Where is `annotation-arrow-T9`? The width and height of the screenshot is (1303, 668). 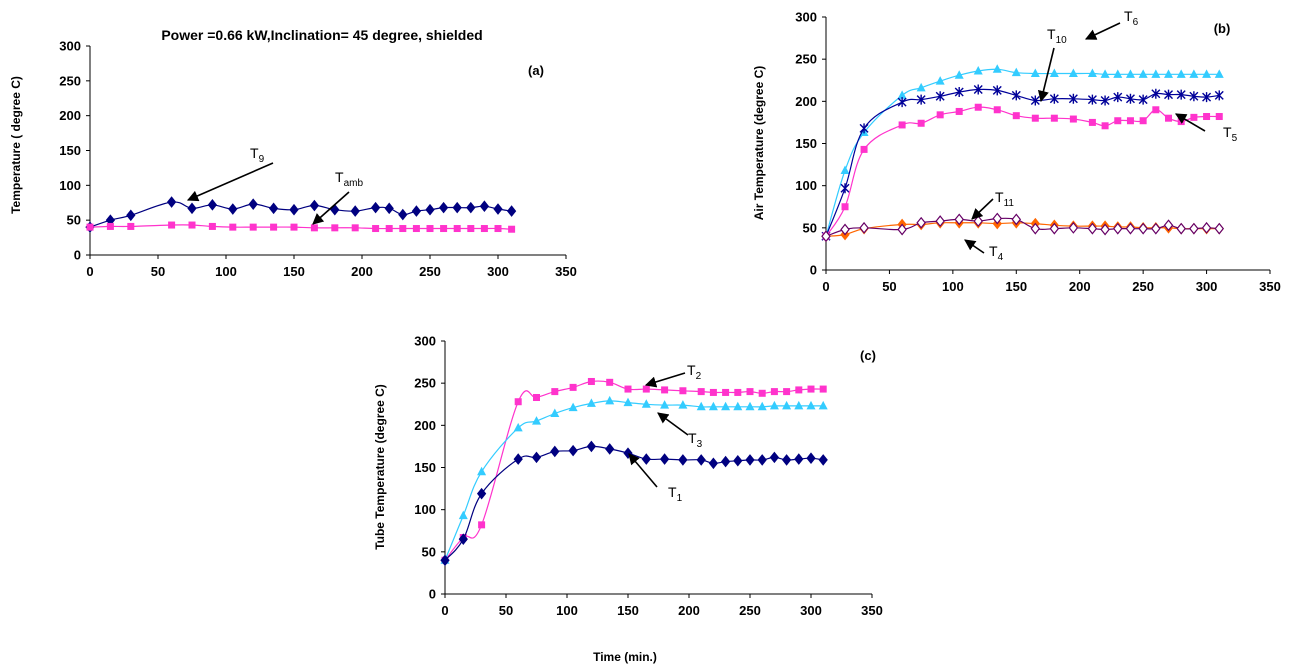
annotation-arrow-T9 is located at coordinates (230, 182).